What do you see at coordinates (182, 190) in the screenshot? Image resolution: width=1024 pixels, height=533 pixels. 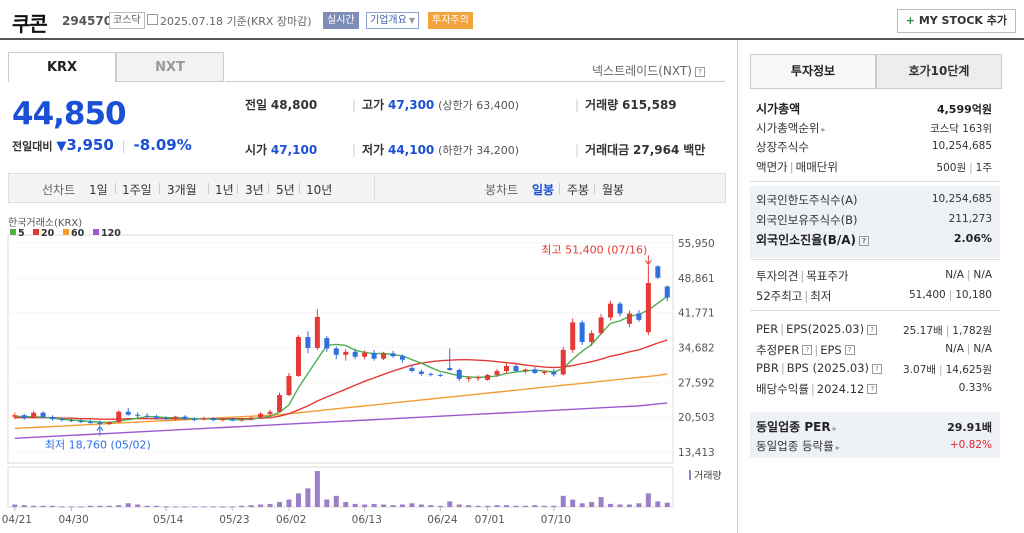 I see `period-3m: 3개월` at bounding box center [182, 190].